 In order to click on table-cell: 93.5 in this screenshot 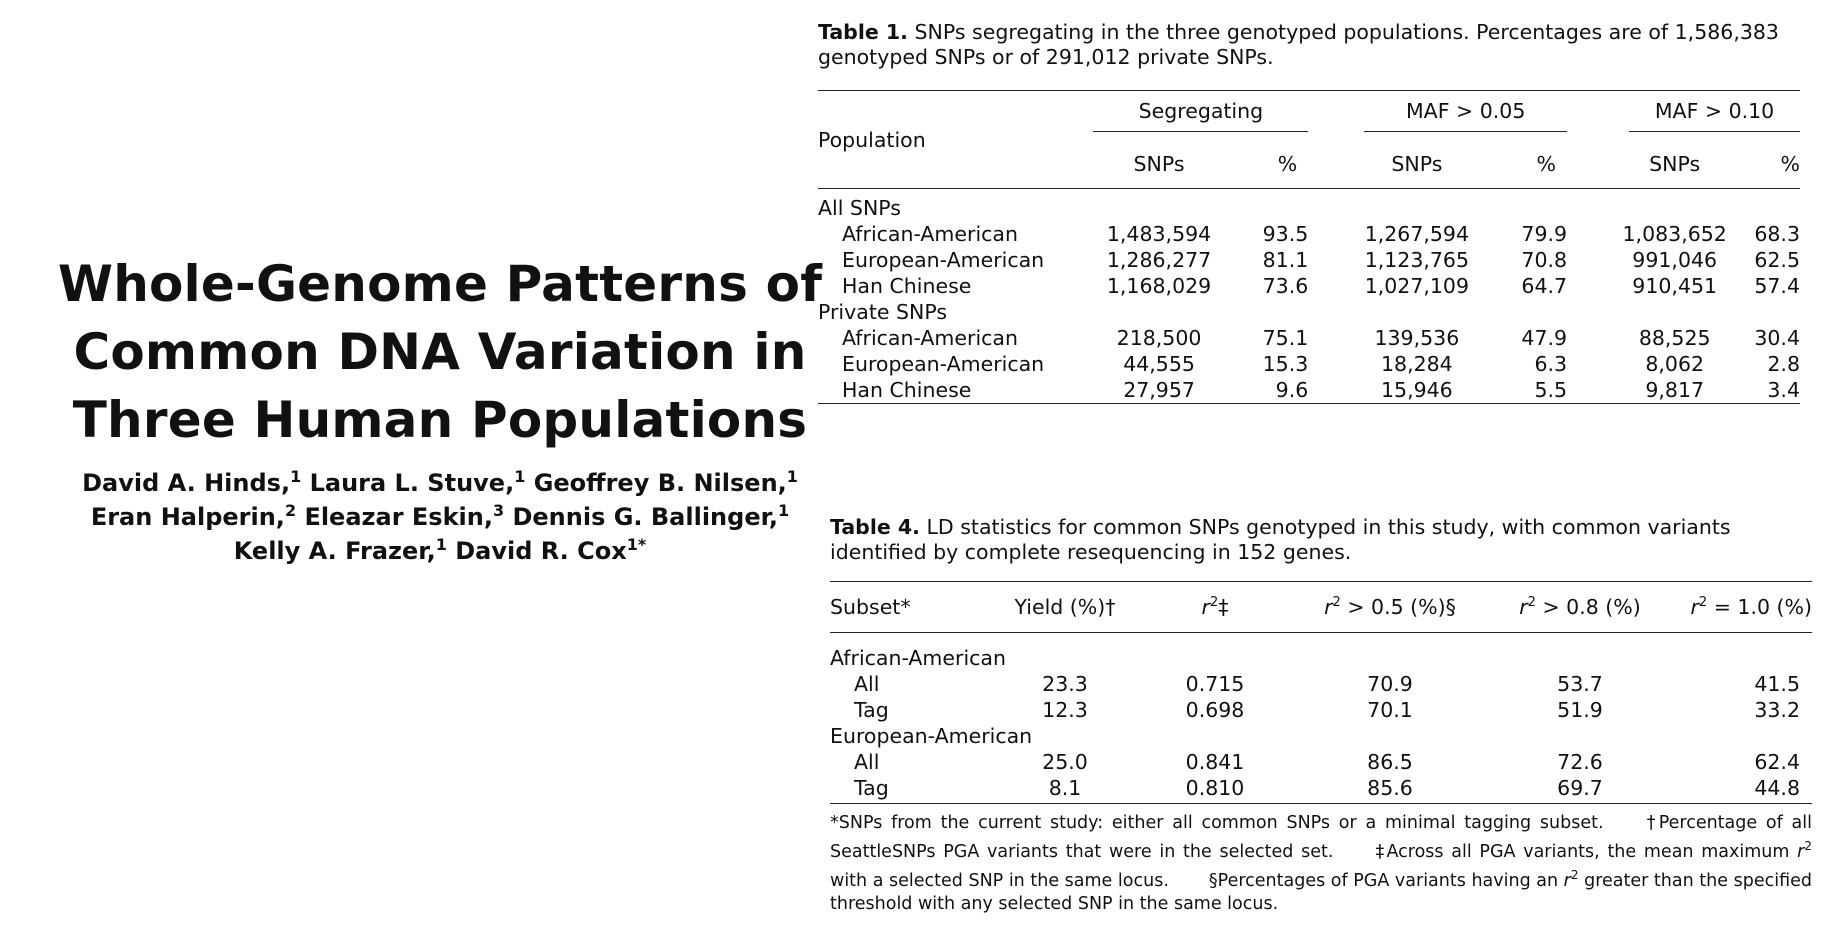, I will do `click(1285, 234)`.